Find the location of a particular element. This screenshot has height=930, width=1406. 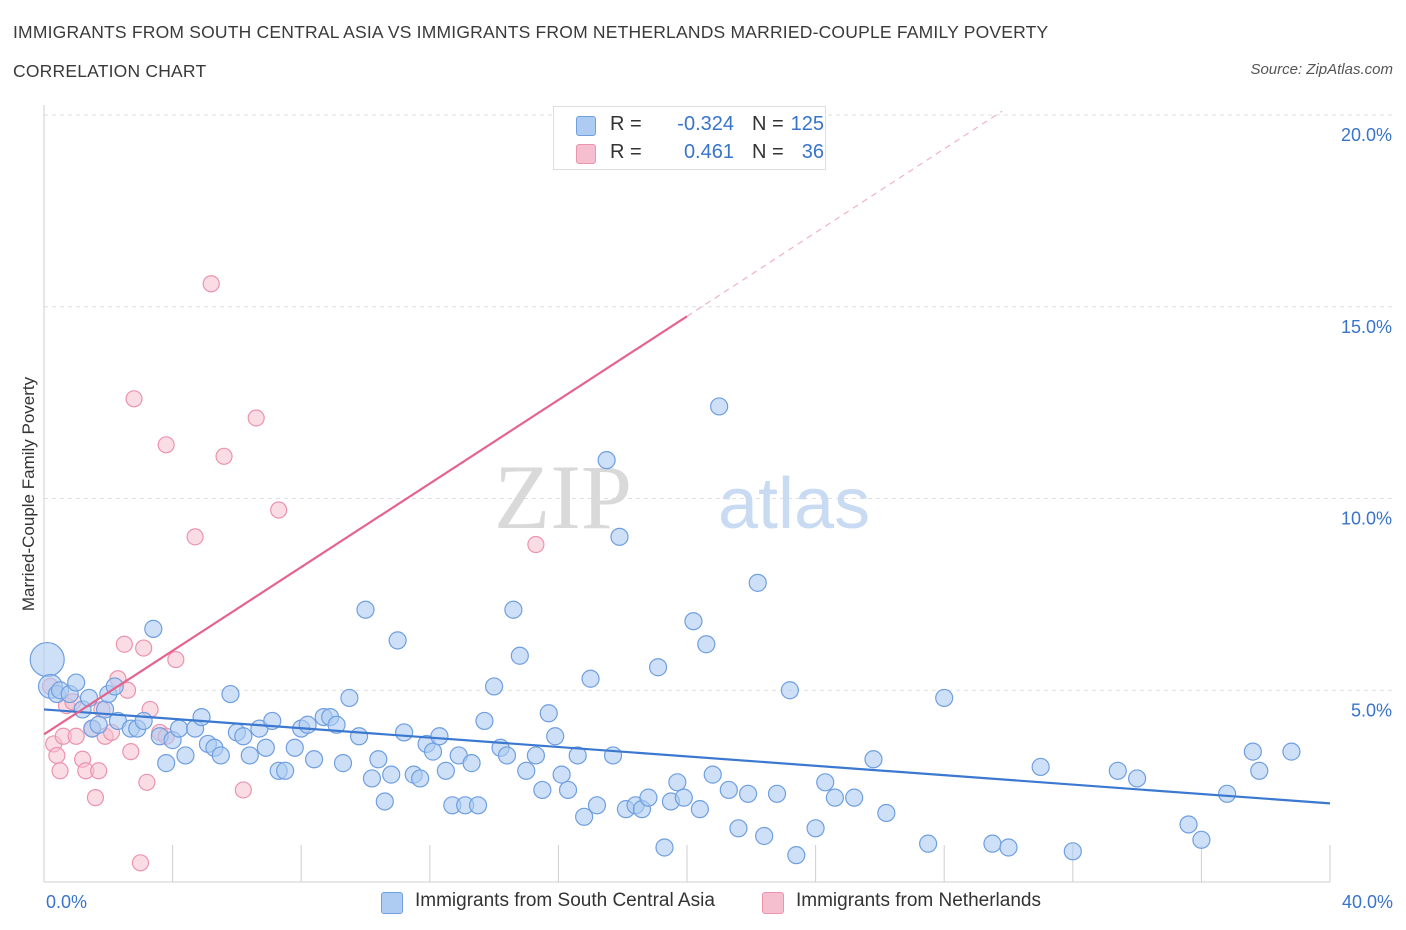

legend-box: R = -0.324 N = 125 R = 0.461 N = 36 is located at coordinates (689, 138).